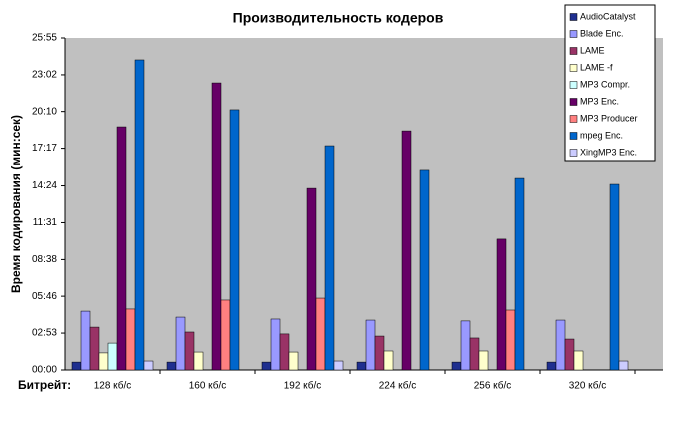 The image size is (678, 422). What do you see at coordinates (44, 385) in the screenshot?
I see `x-axis-title: Битрейт:` at bounding box center [44, 385].